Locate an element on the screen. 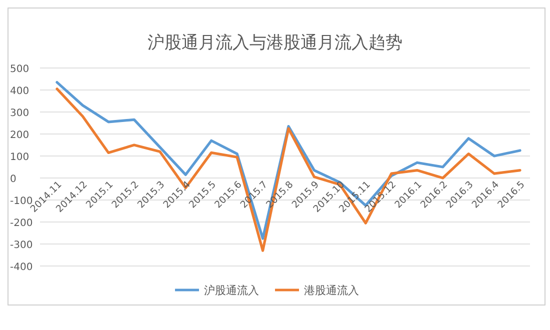 The height and width of the screenshot is (330, 550). y-tick-label: 400 is located at coordinates (20, 91).